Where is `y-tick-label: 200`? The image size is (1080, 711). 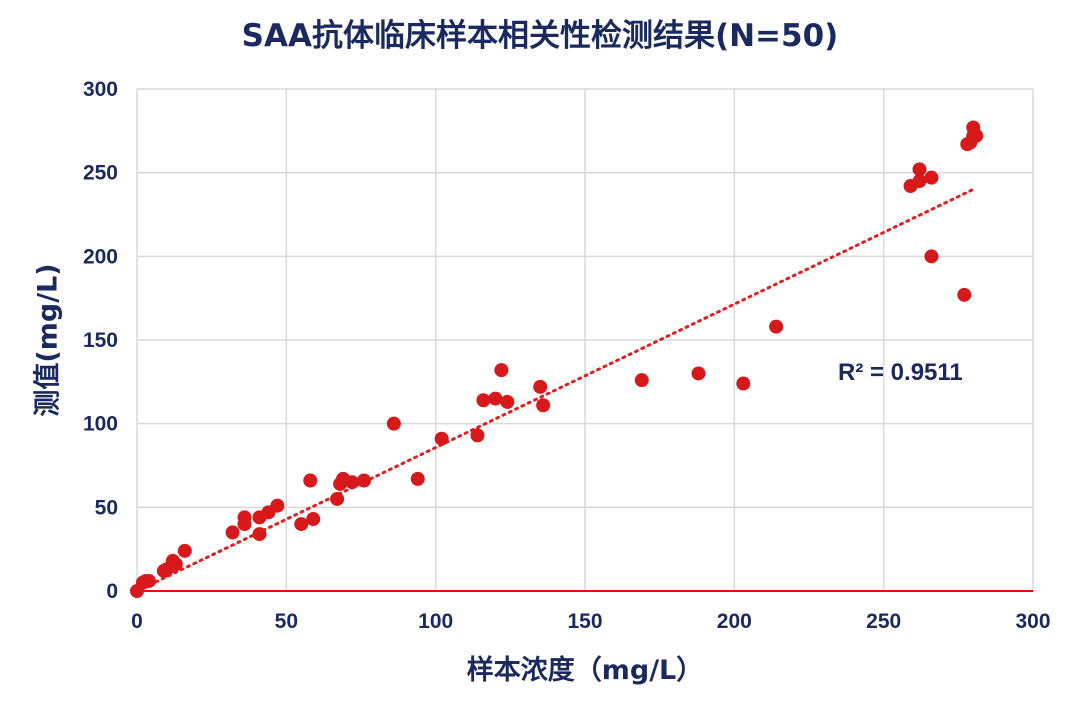
y-tick-label: 200 is located at coordinates (100, 256).